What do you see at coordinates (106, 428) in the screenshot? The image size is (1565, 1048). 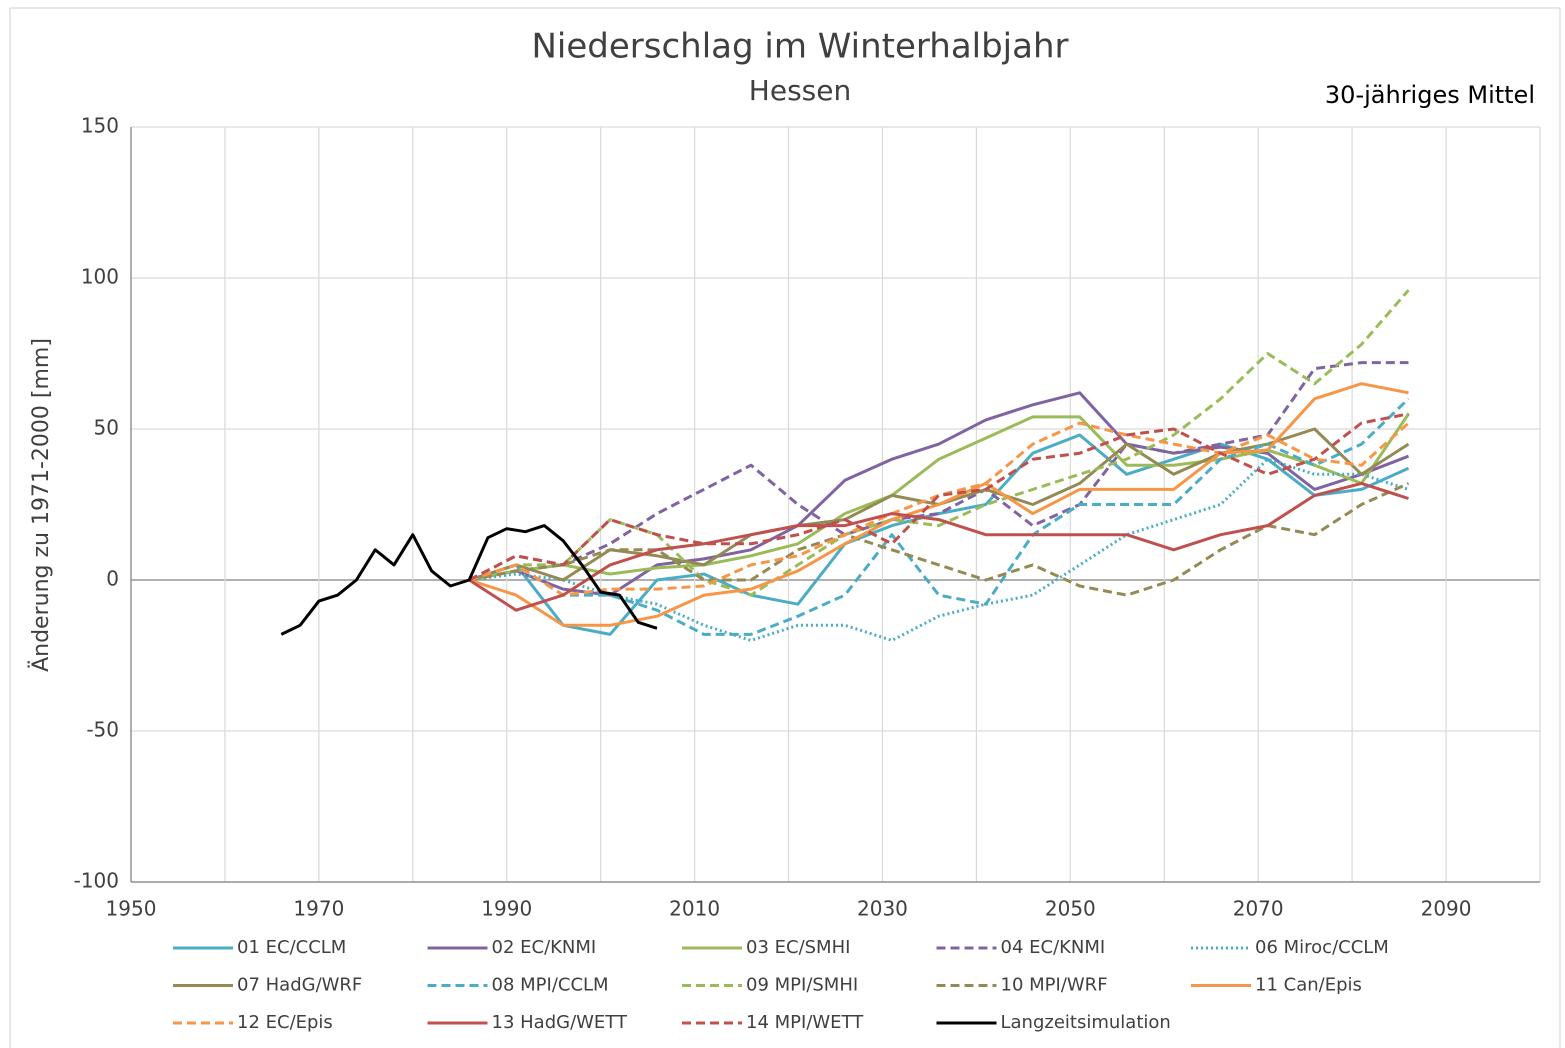 I see `y-tick-label: 50` at bounding box center [106, 428].